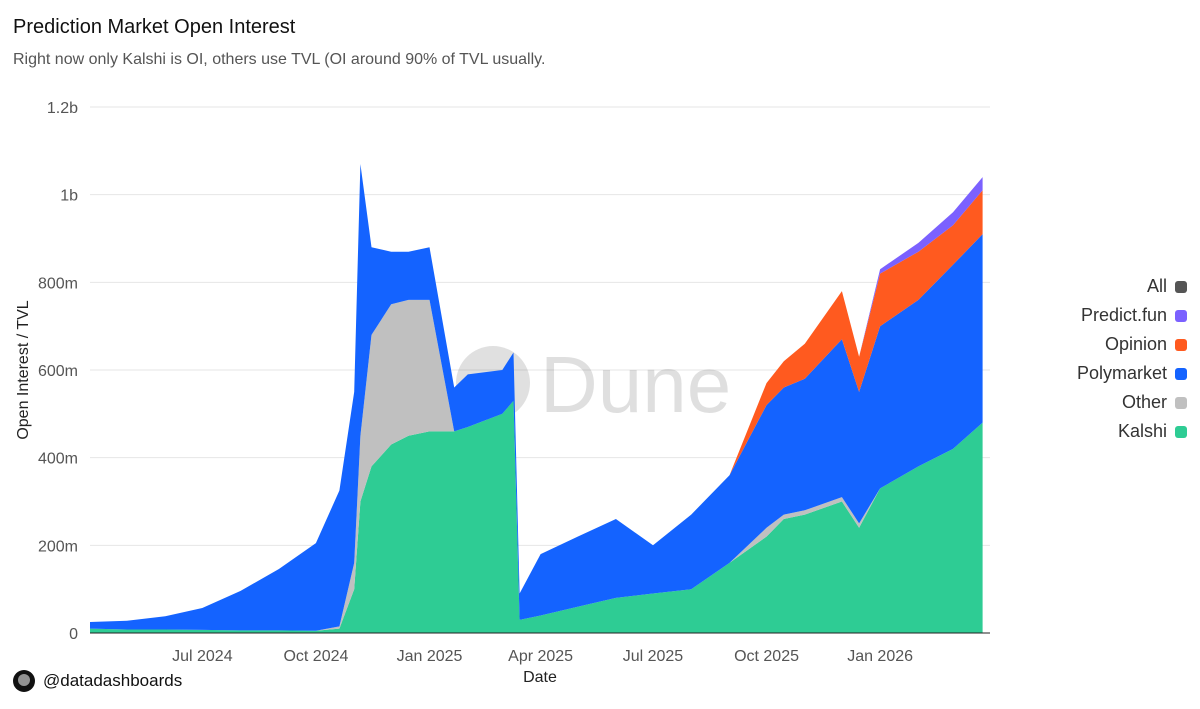 This screenshot has height=709, width=1200. Describe the element at coordinates (766, 656) in the screenshot. I see `x-tick-label: Oct 2025` at that location.